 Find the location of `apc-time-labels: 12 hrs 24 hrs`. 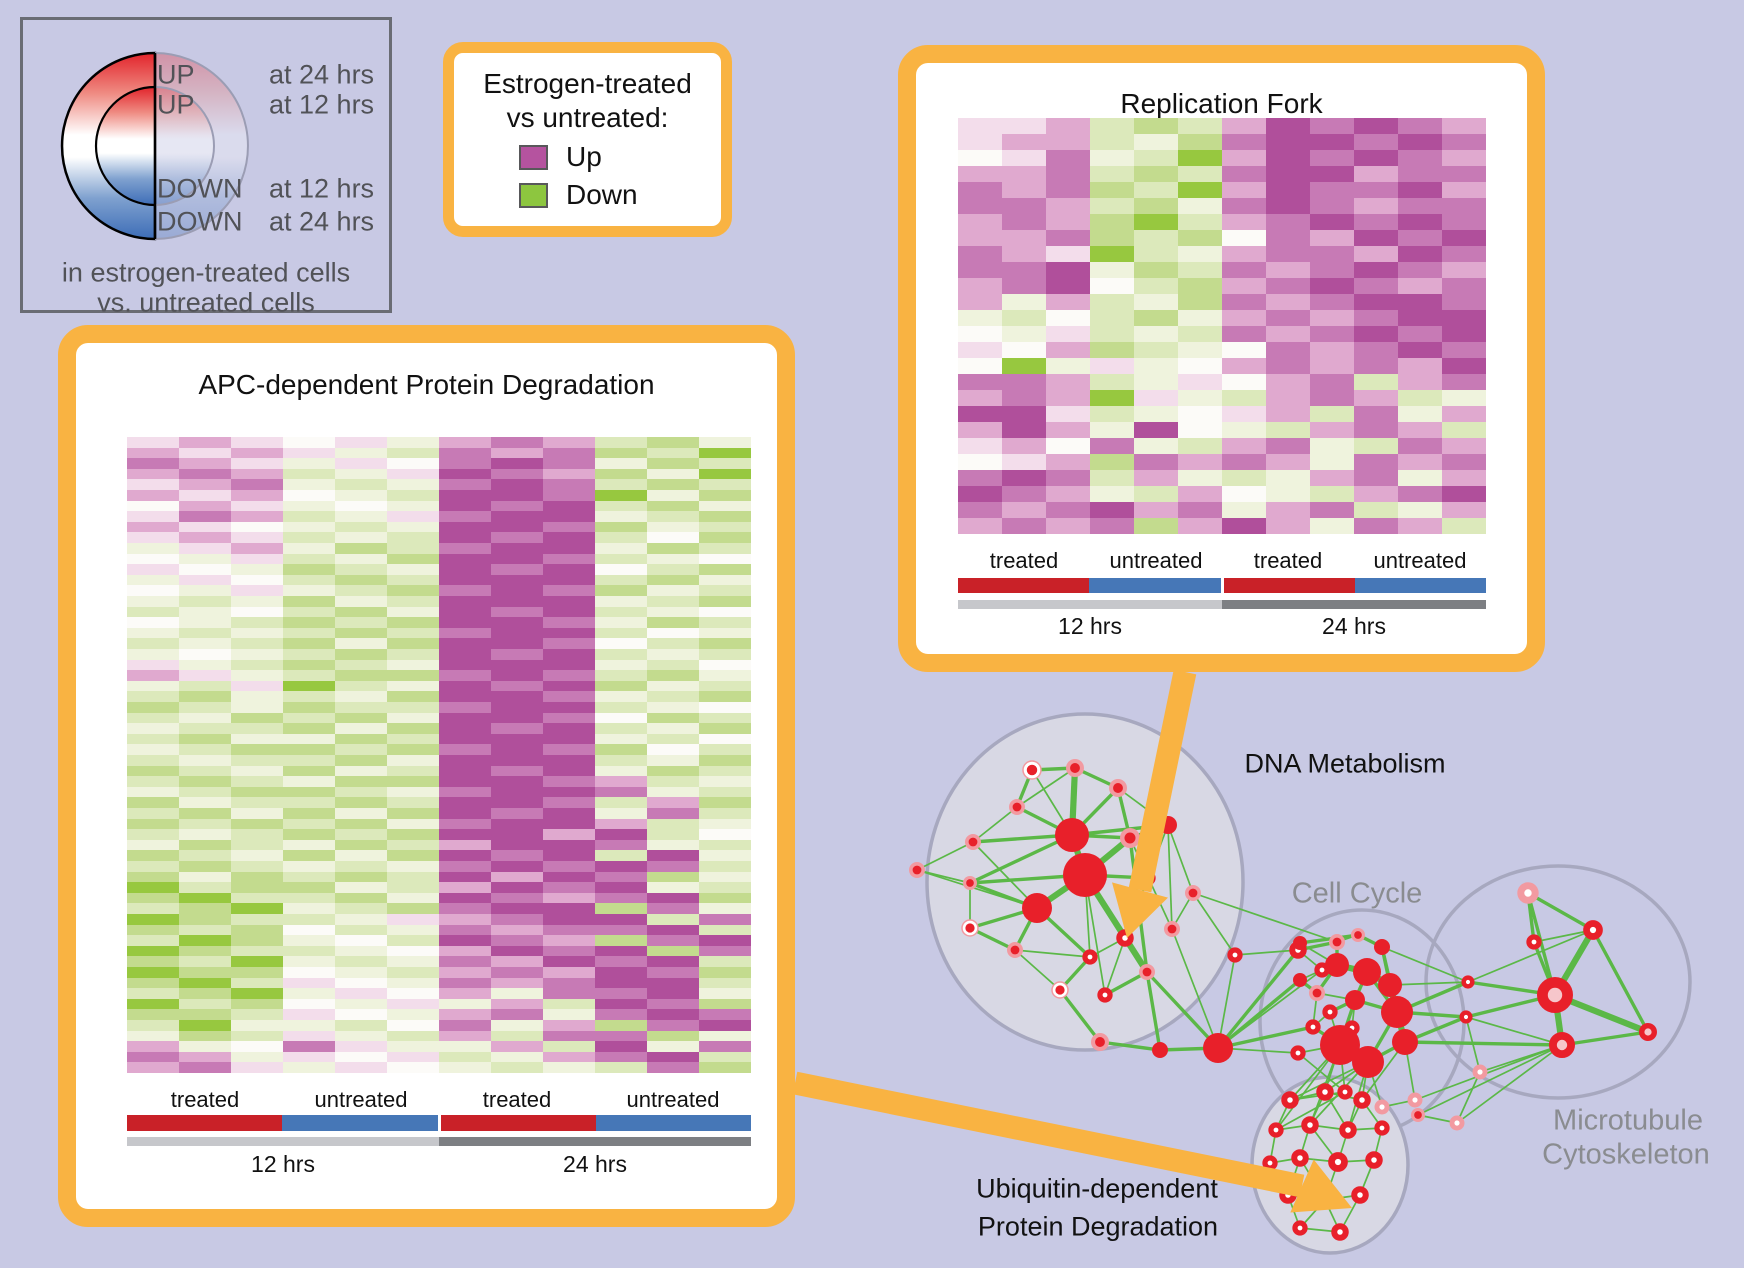

apc-time-labels: 12 hrs 24 hrs is located at coordinates (439, 1165).